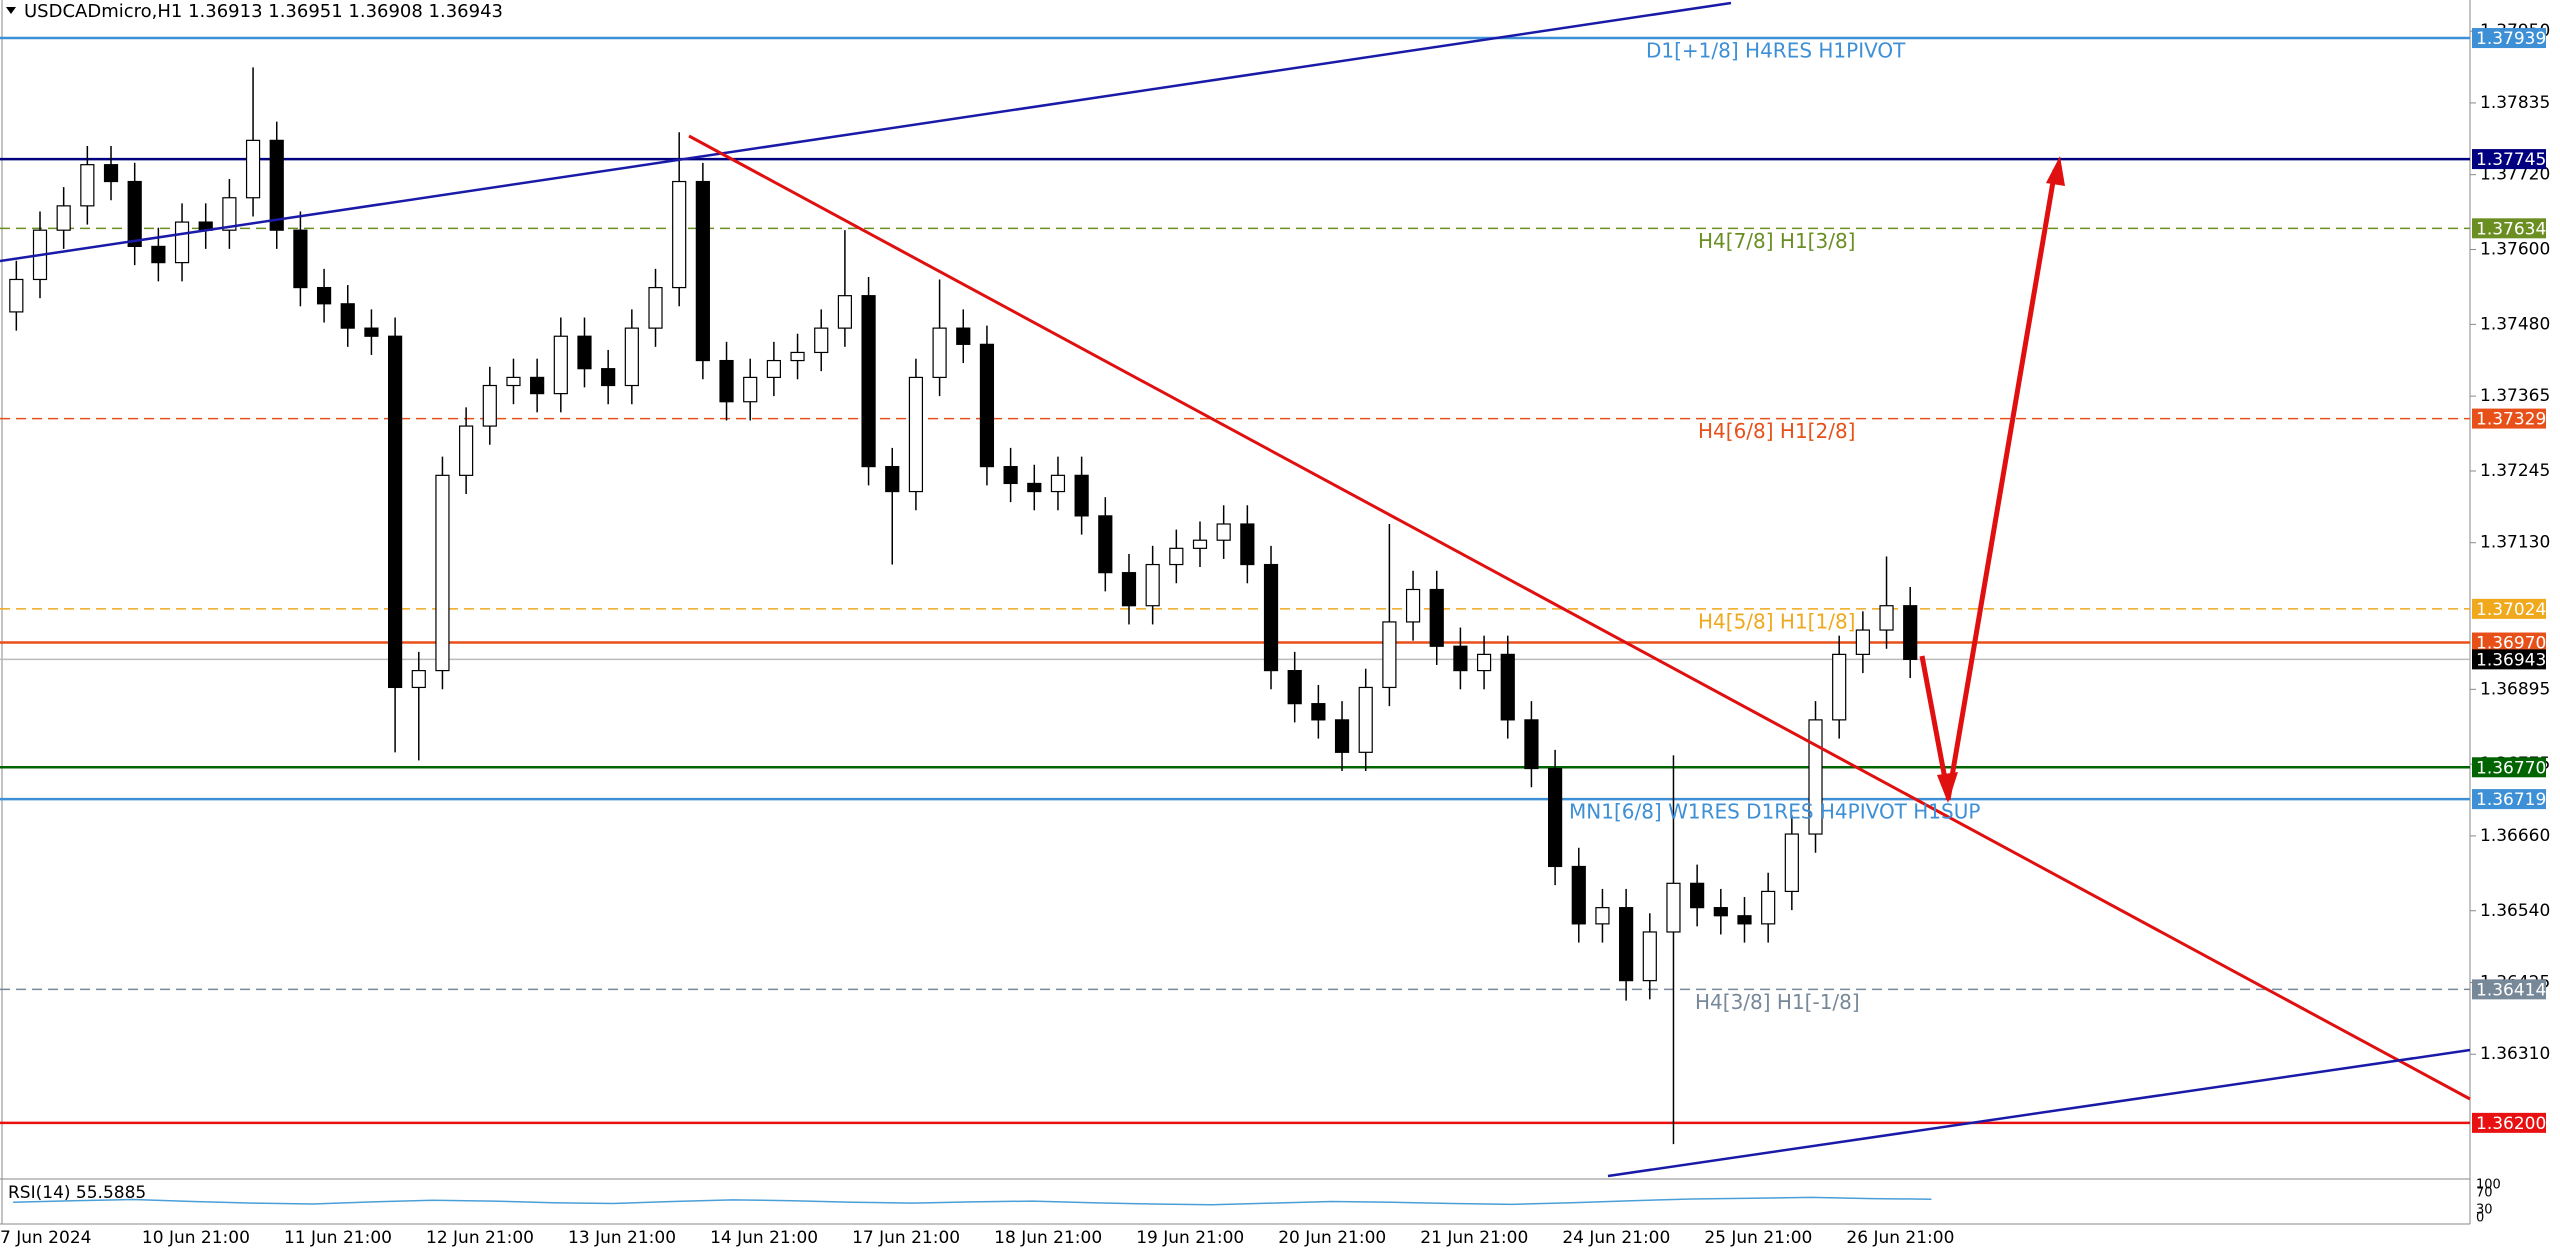 The height and width of the screenshot is (1250, 2560). I want to click on price-tag-label: 1.36770, so click(2511, 768).